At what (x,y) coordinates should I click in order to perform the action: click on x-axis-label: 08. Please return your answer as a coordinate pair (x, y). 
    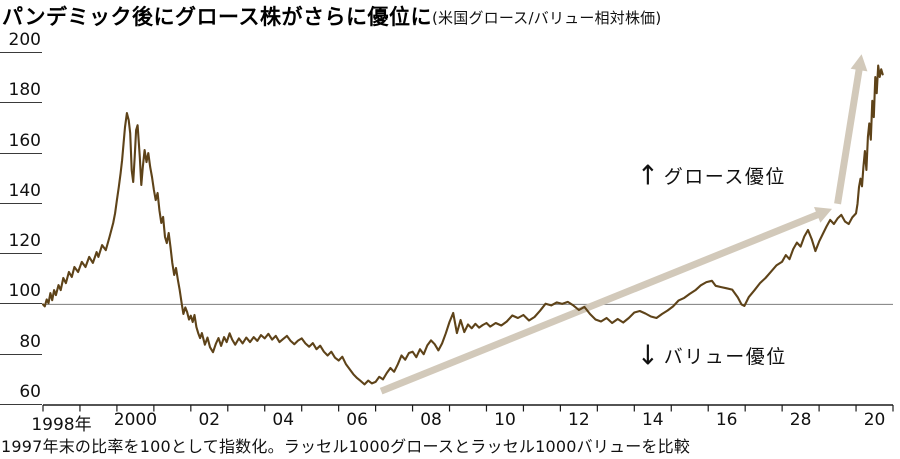
    Looking at the image, I should click on (431, 420).